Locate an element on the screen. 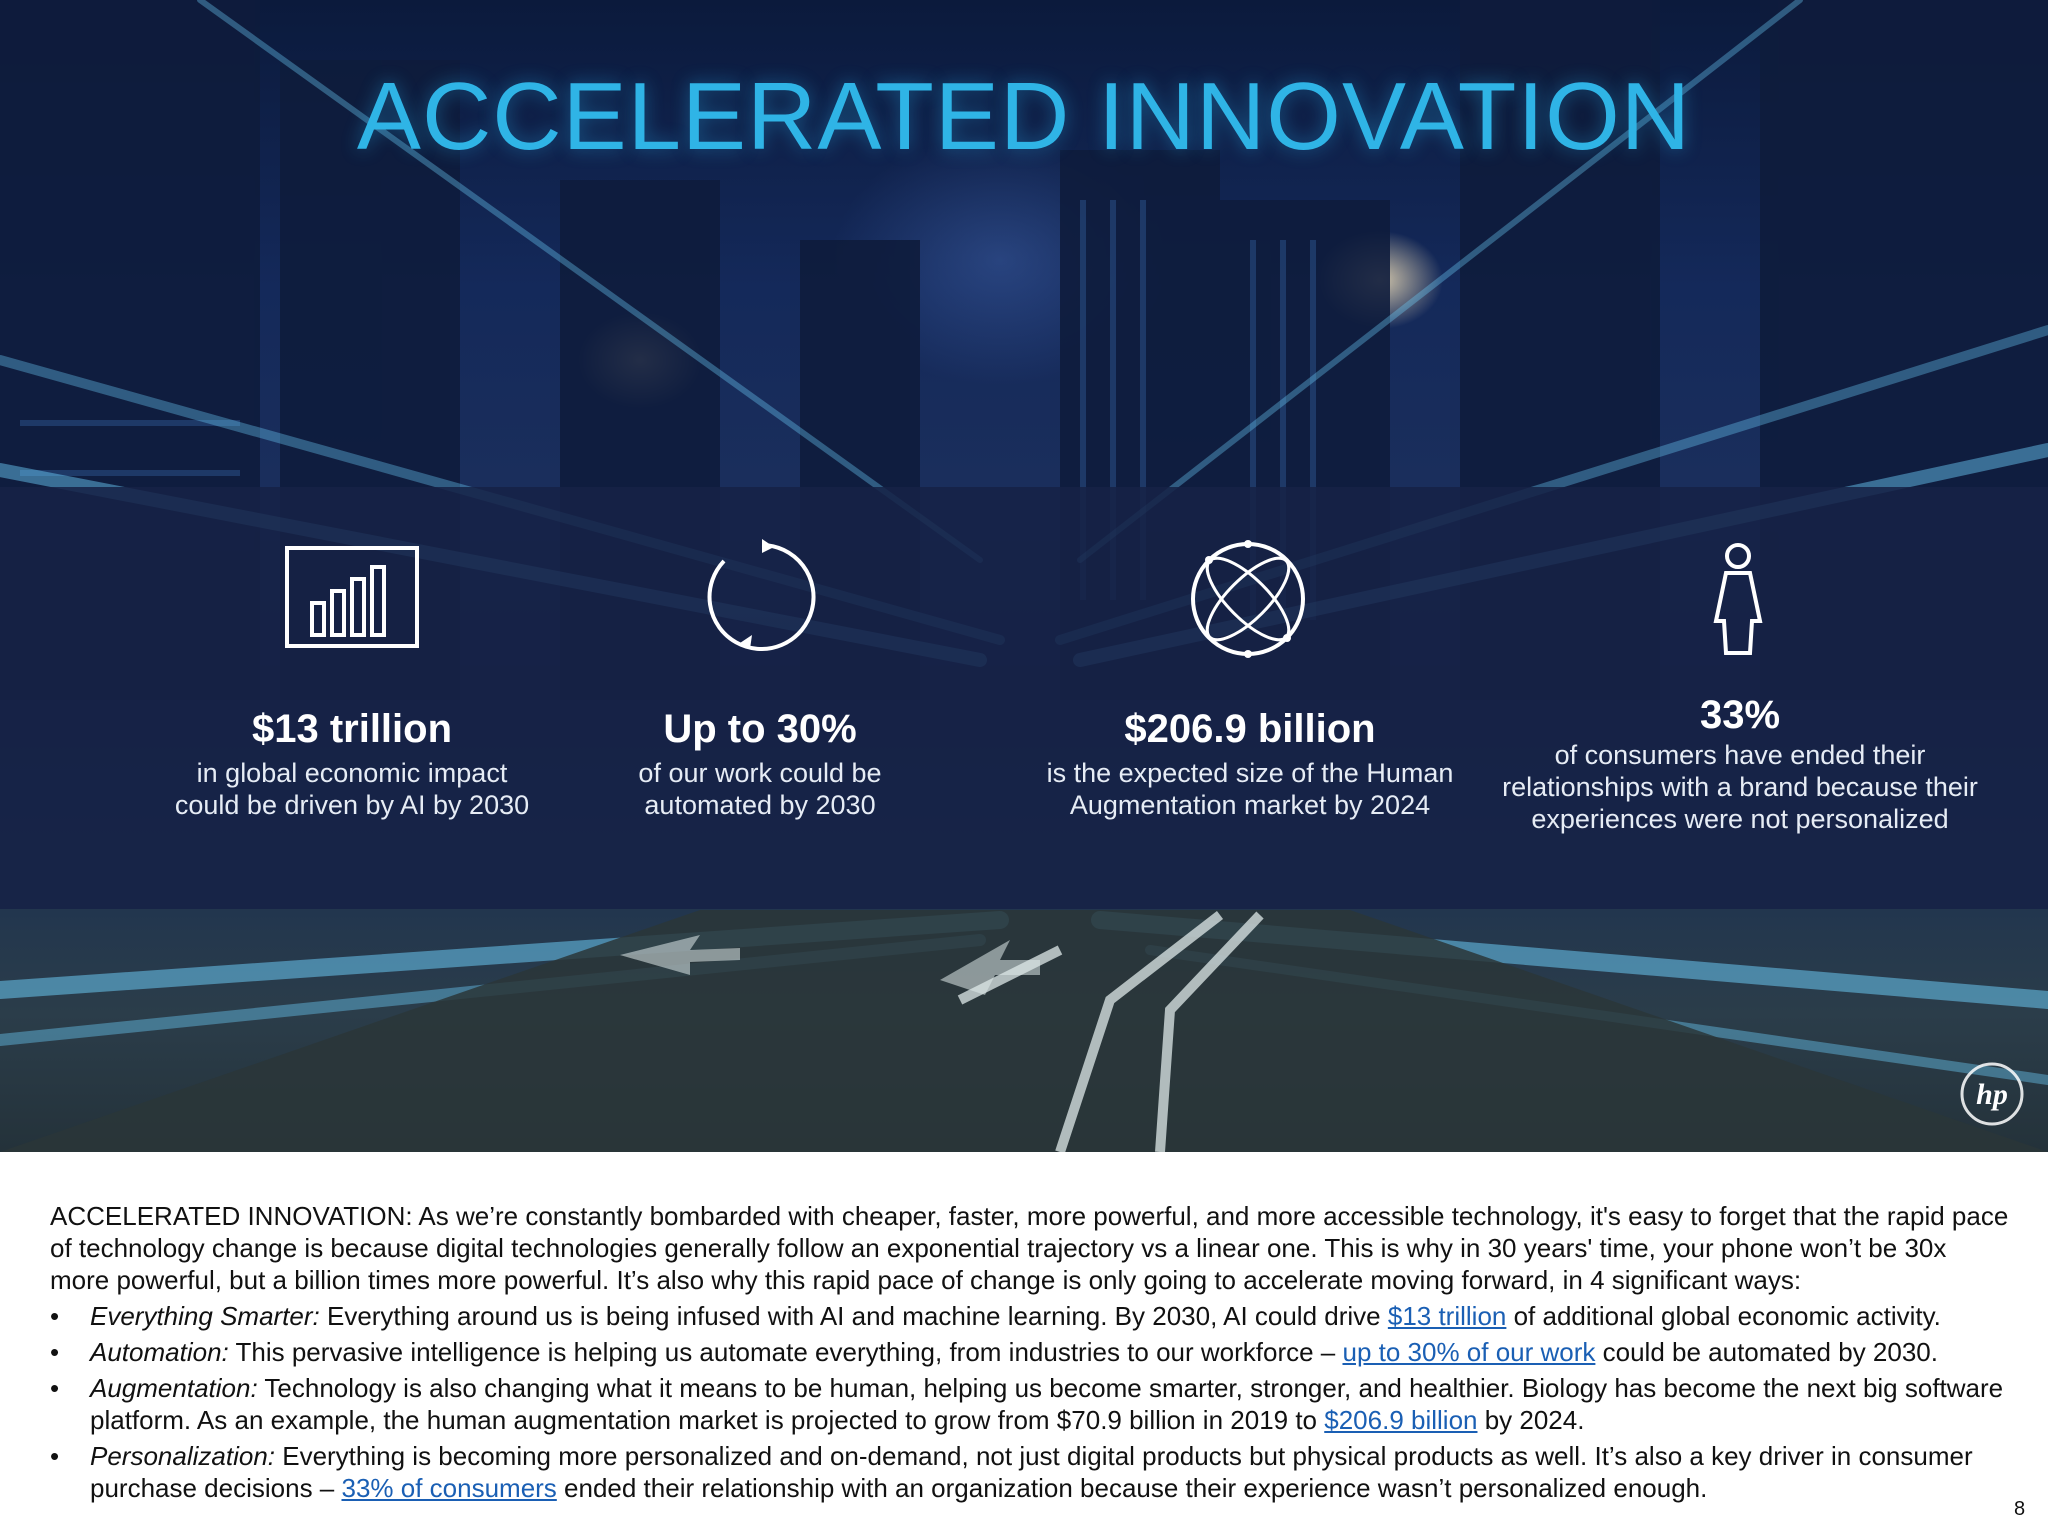  link-206-billion: $206.9 billion is located at coordinates (1401, 1420).